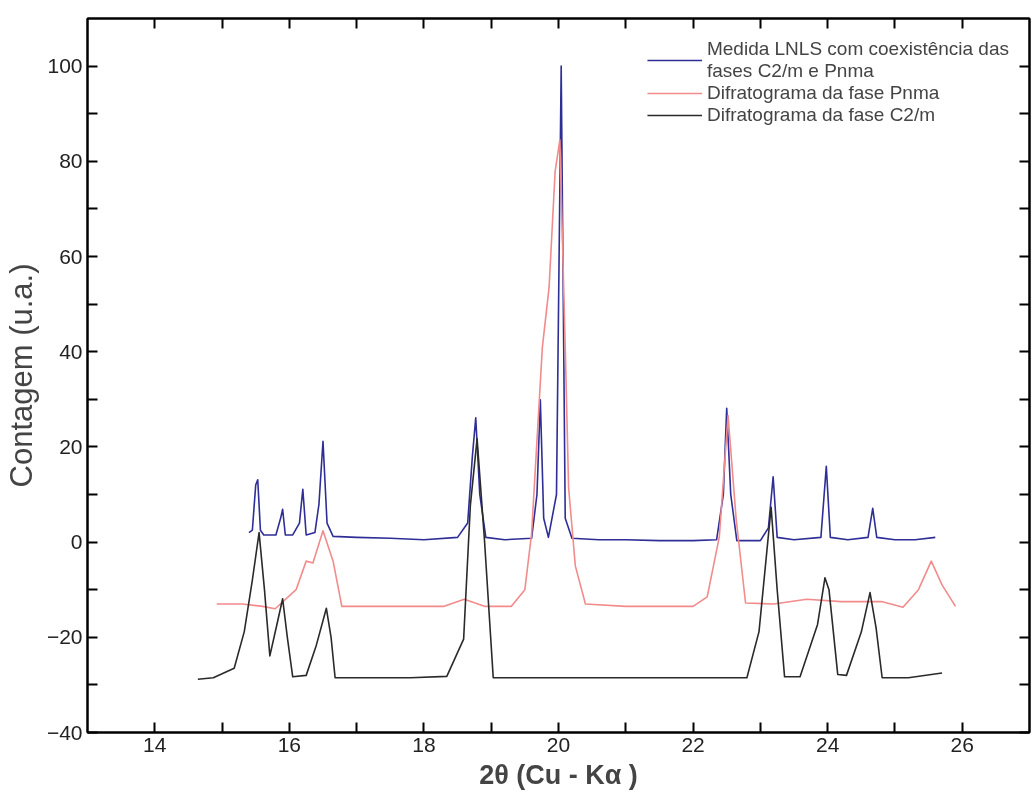 Image resolution: width=1032 pixels, height=792 pixels. Describe the element at coordinates (21, 375) in the screenshot. I see `y-axis-title: Contagem (u.a.)` at that location.